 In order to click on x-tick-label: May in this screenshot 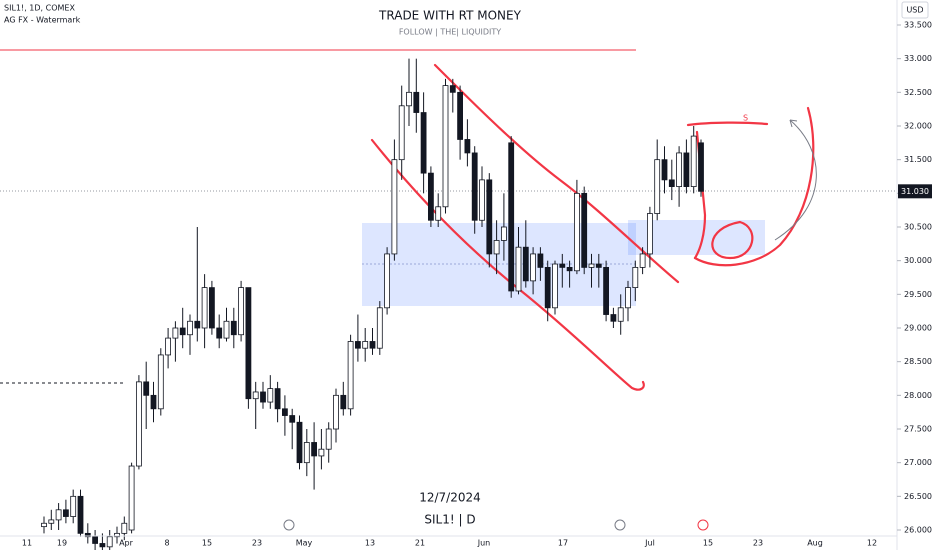, I will do `click(304, 543)`.